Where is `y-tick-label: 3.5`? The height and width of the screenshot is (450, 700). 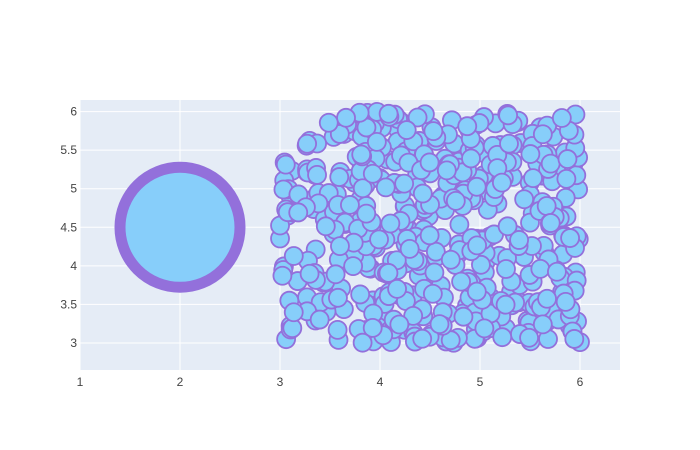 y-tick-label: 3.5 is located at coordinates (68, 304).